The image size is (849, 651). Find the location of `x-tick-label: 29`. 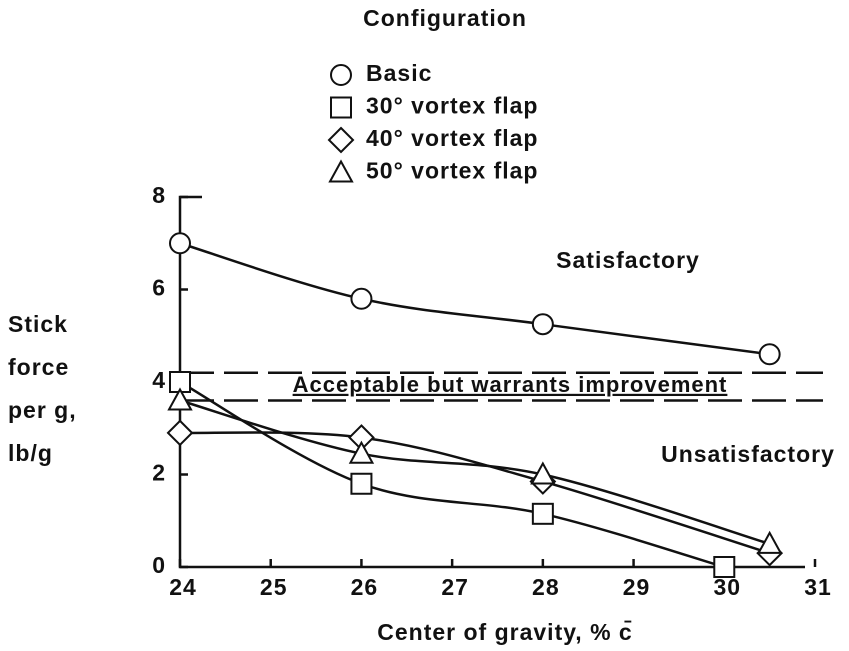

x-tick-label: 29 is located at coordinates (637, 587).